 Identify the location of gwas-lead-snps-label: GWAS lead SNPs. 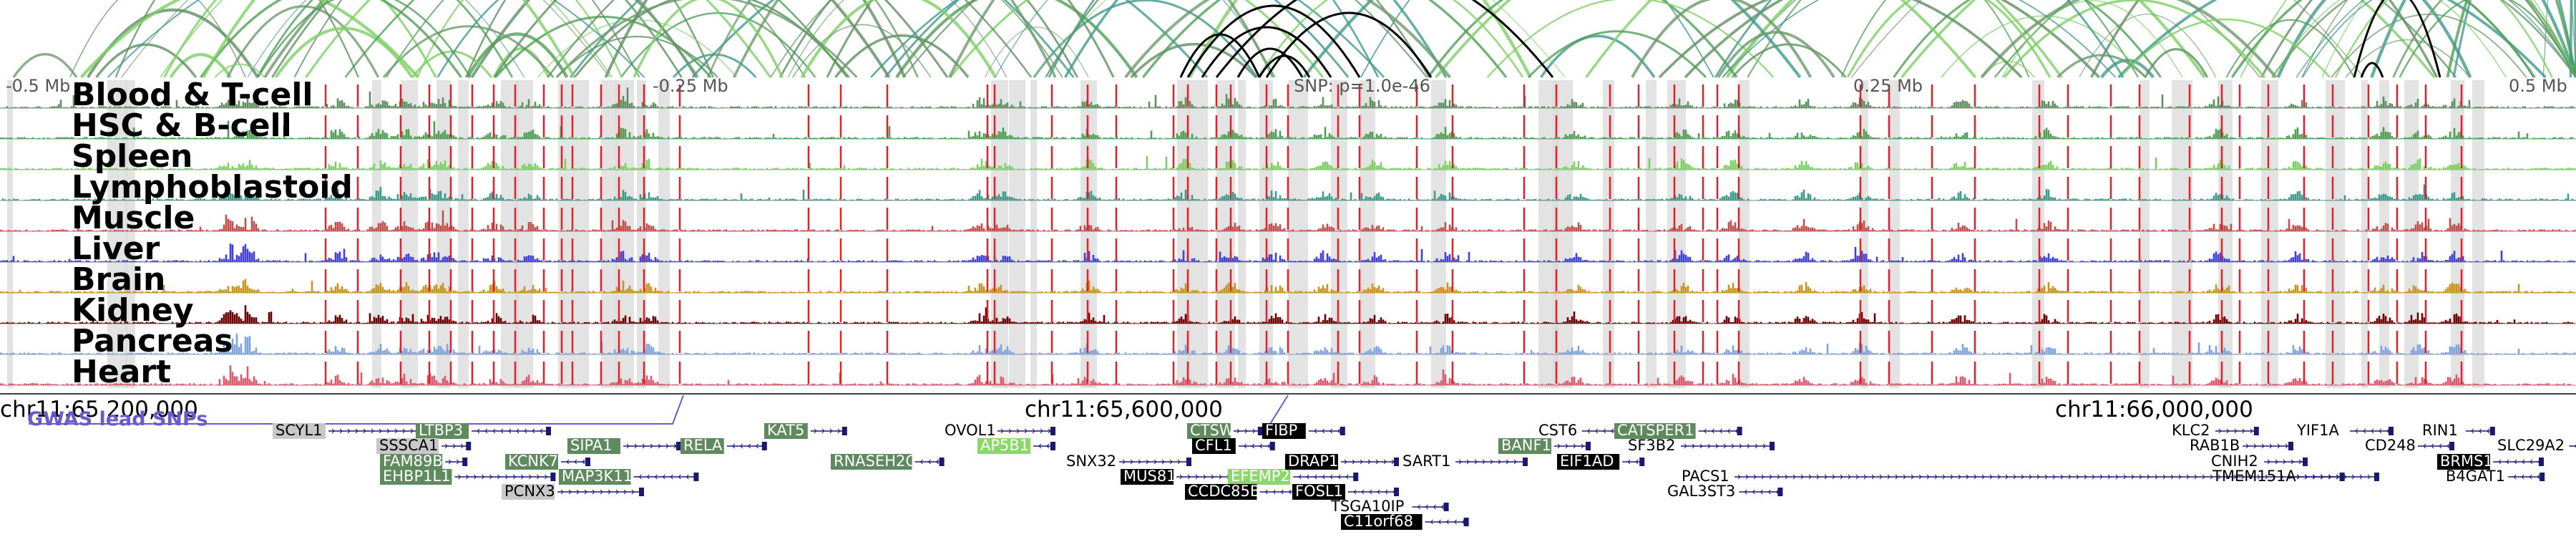
(117, 419).